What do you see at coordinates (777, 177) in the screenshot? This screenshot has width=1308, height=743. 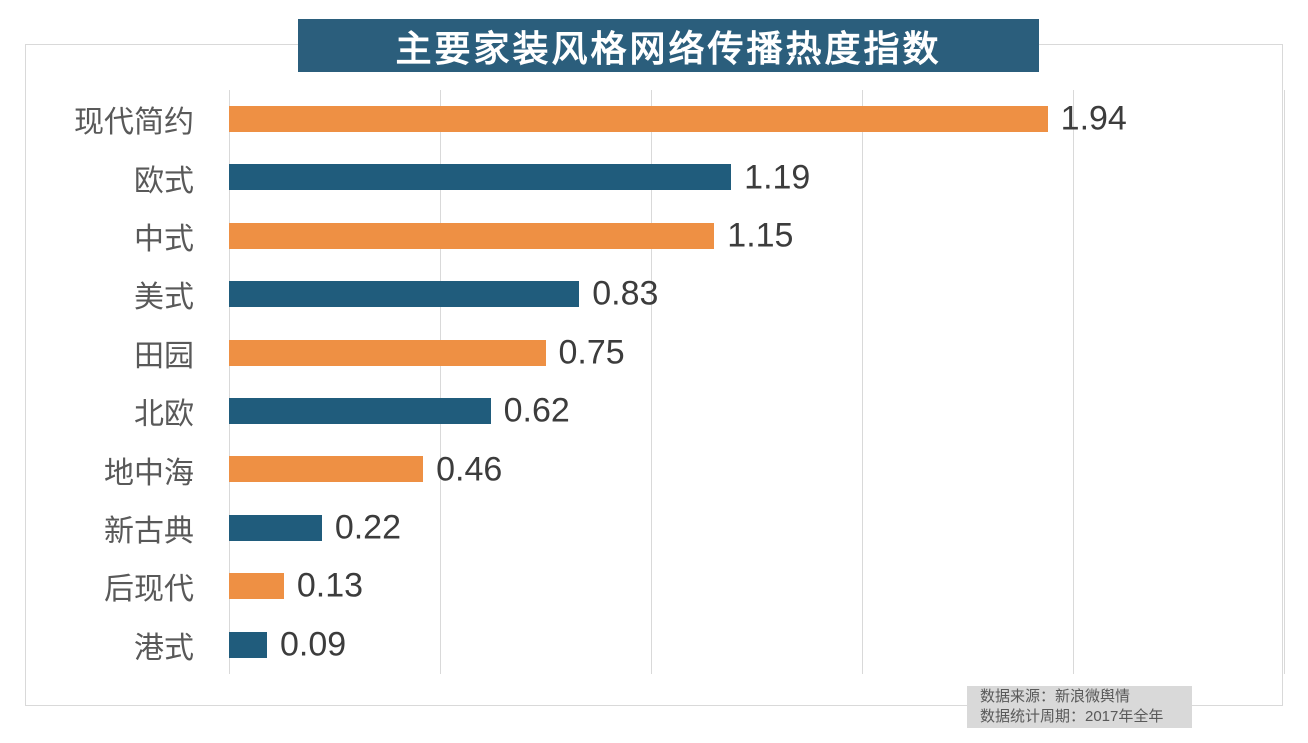 I see `value-label: 1.19` at bounding box center [777, 177].